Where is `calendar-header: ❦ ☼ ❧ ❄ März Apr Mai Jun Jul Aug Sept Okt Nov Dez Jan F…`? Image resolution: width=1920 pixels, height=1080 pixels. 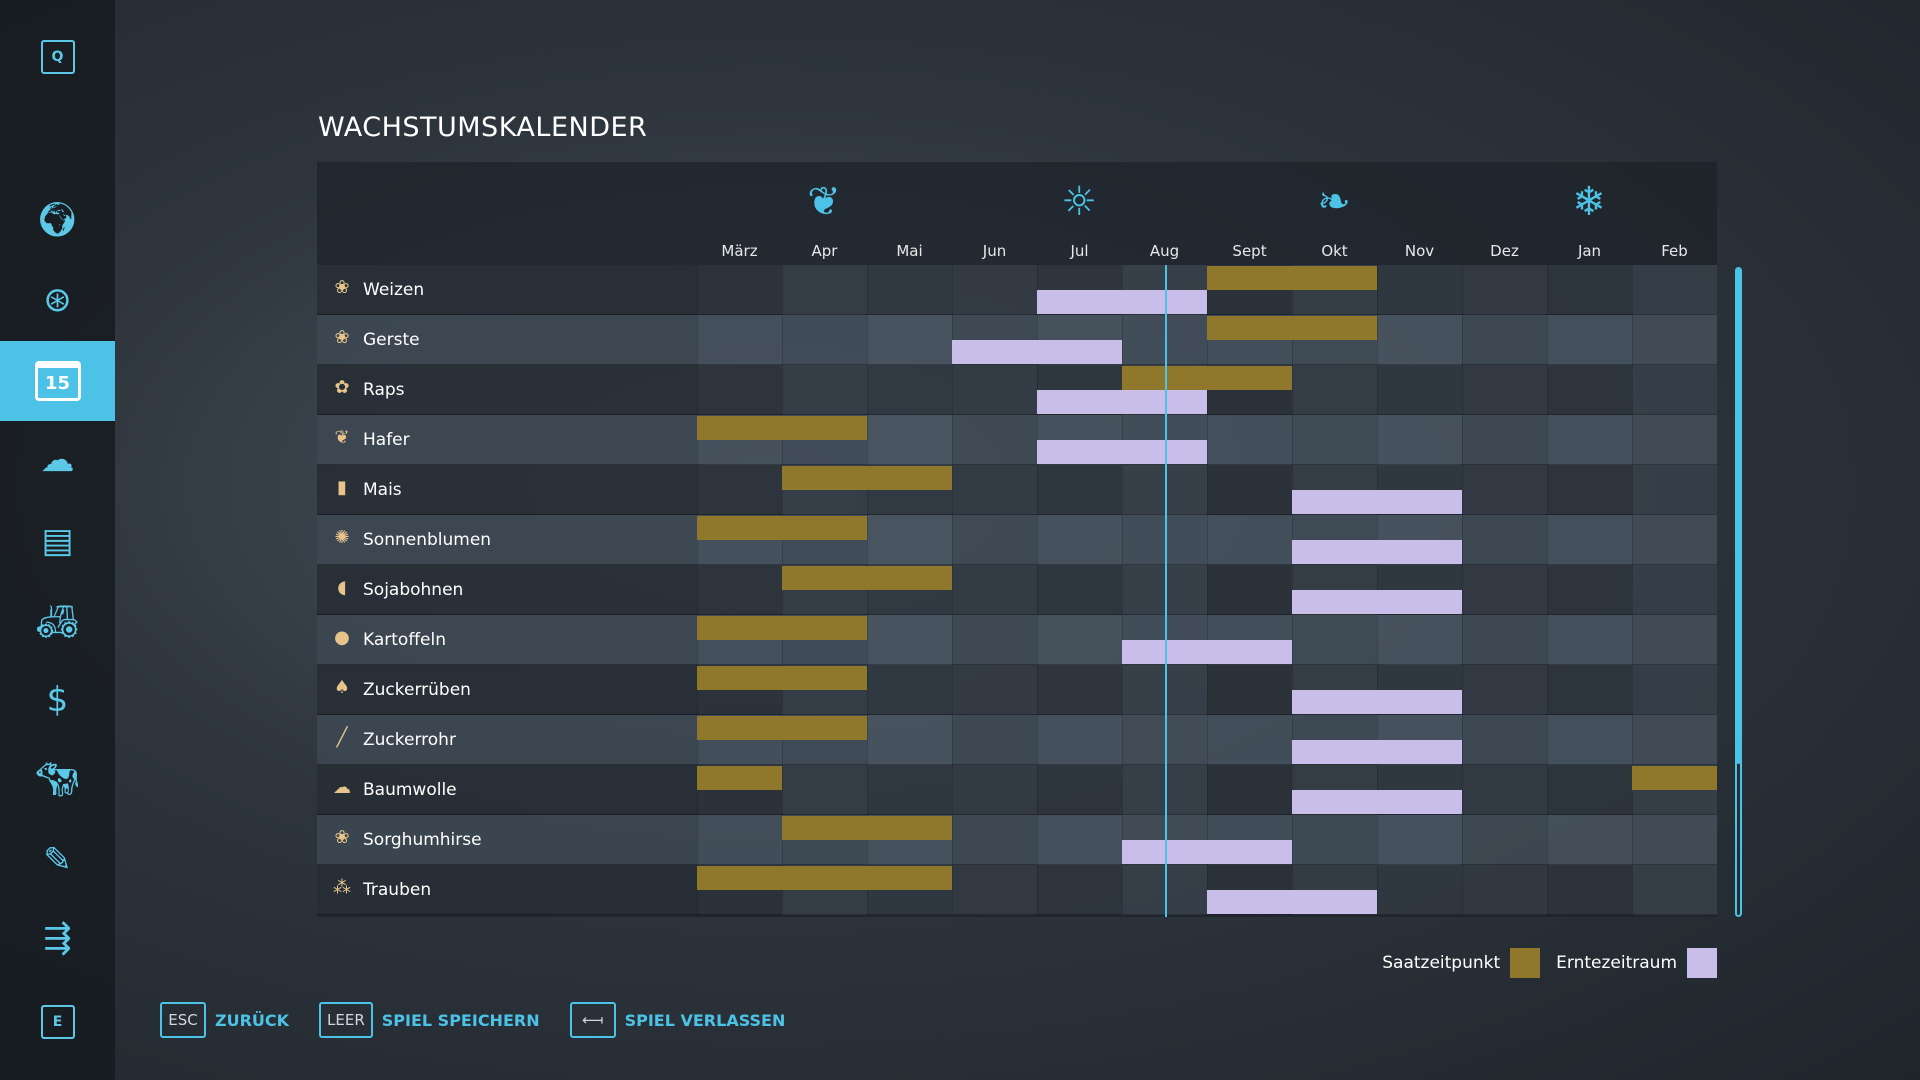 calendar-header: ❦ ☼ ❧ ❄ März Apr Mai Jun Jul Aug Sept Okt Nov Dez Jan F… is located at coordinates (1017, 213).